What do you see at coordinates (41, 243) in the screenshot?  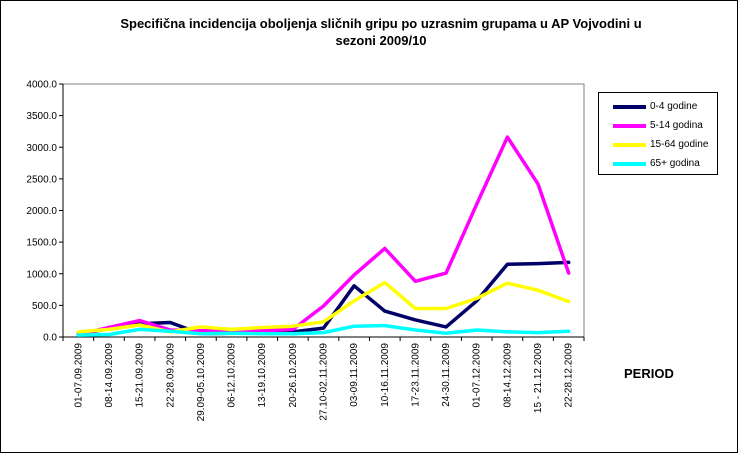 I see `y-tick-label: 1500.0` at bounding box center [41, 243].